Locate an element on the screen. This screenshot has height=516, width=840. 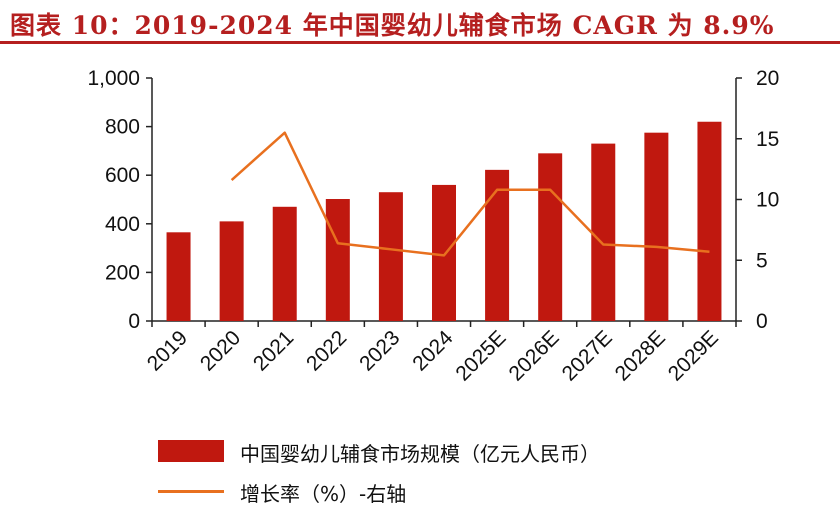
y-right-tick-label: 5 is located at coordinates (762, 260).